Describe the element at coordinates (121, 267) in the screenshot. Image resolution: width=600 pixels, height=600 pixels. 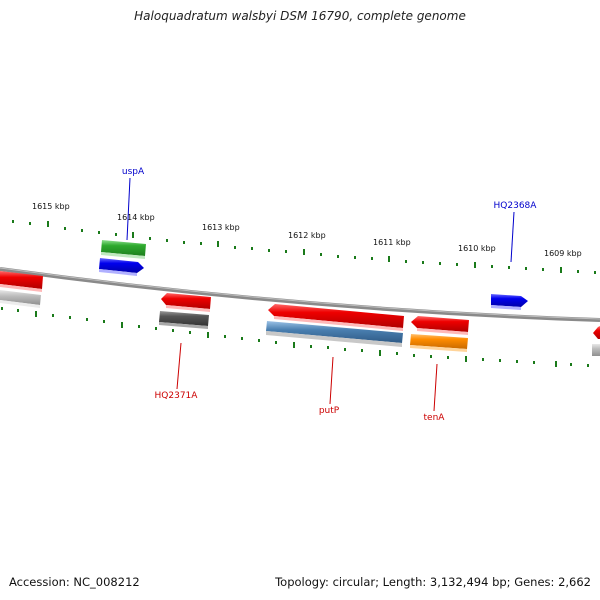
I see `gene-uspA-cds` at that location.